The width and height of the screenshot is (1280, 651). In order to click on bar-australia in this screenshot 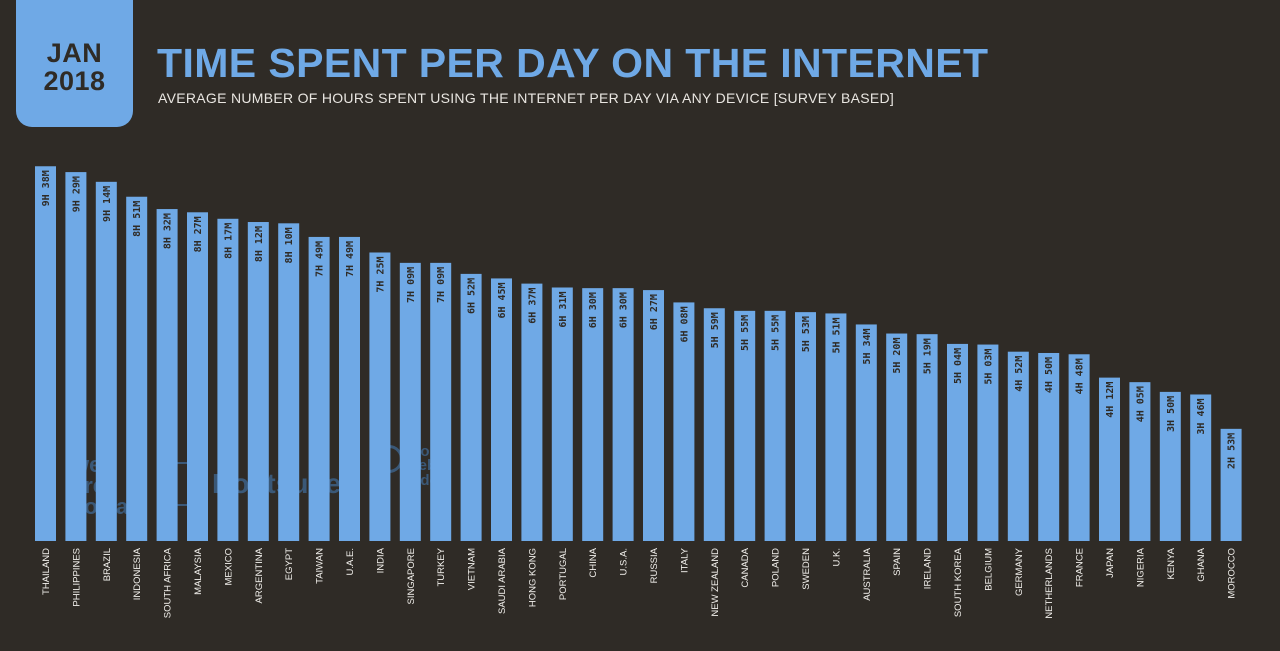, I will do `click(866, 432)`.